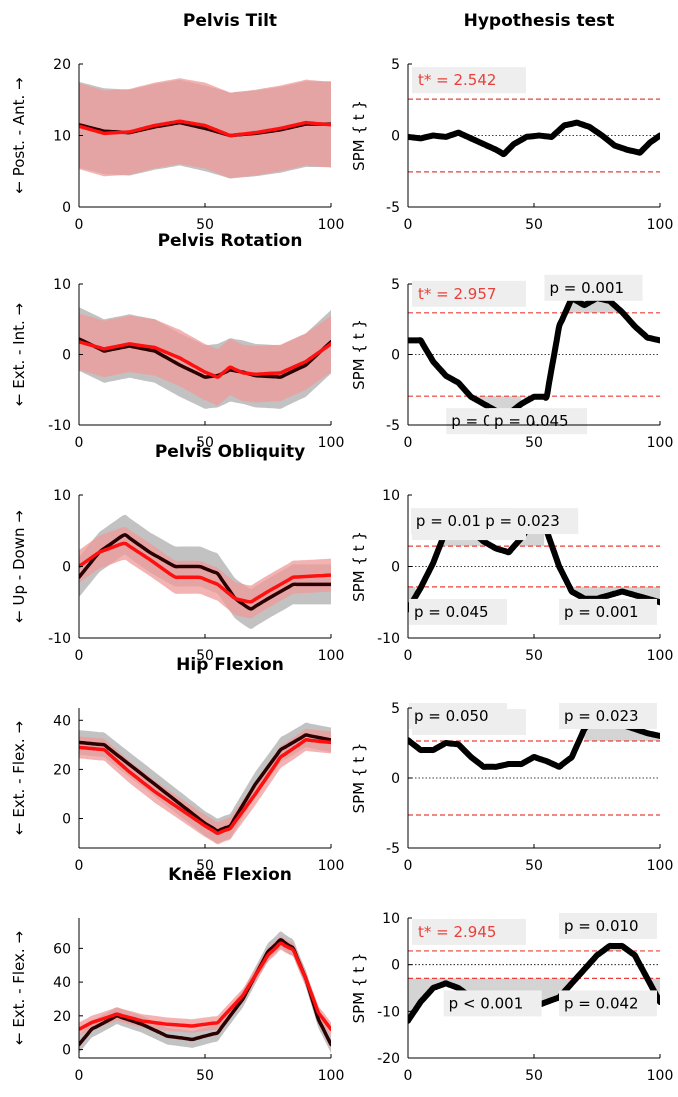 This screenshot has width=678, height=1097. What do you see at coordinates (19, 566) in the screenshot?
I see `y-axis-label: ← Up - Down →` at bounding box center [19, 566].